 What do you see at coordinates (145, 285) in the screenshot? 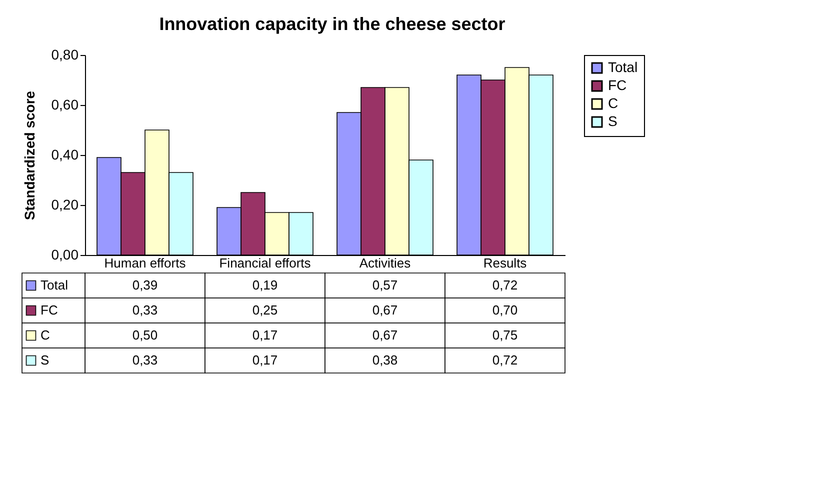
I see `data-label: 0,39` at bounding box center [145, 285].